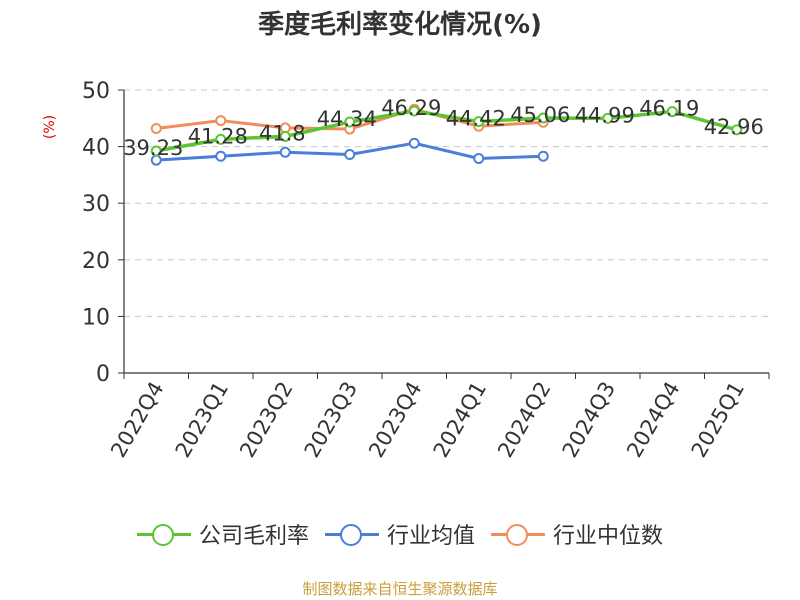 This screenshot has width=800, height=600. I want to click on y-tick-label: 40, so click(96, 148).